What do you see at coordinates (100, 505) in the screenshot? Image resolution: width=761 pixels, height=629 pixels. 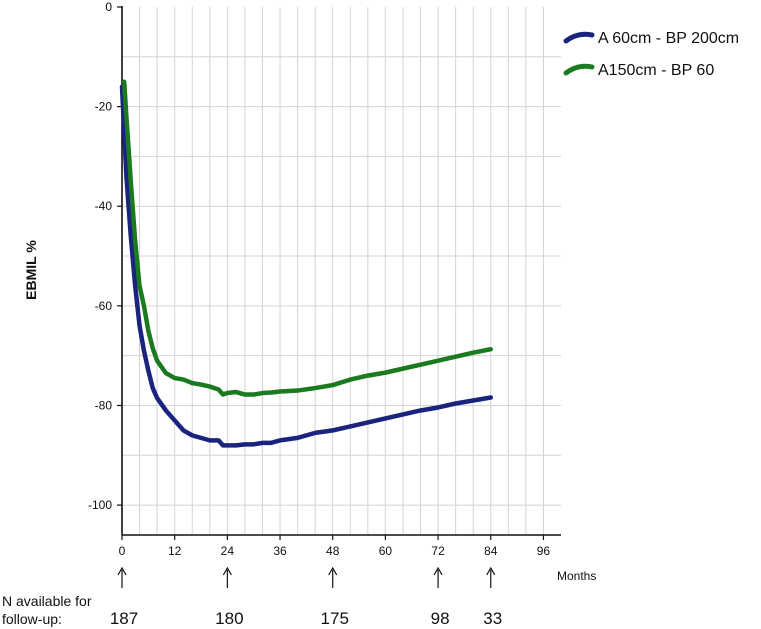 I see `y-tick-label: -100` at bounding box center [100, 505].